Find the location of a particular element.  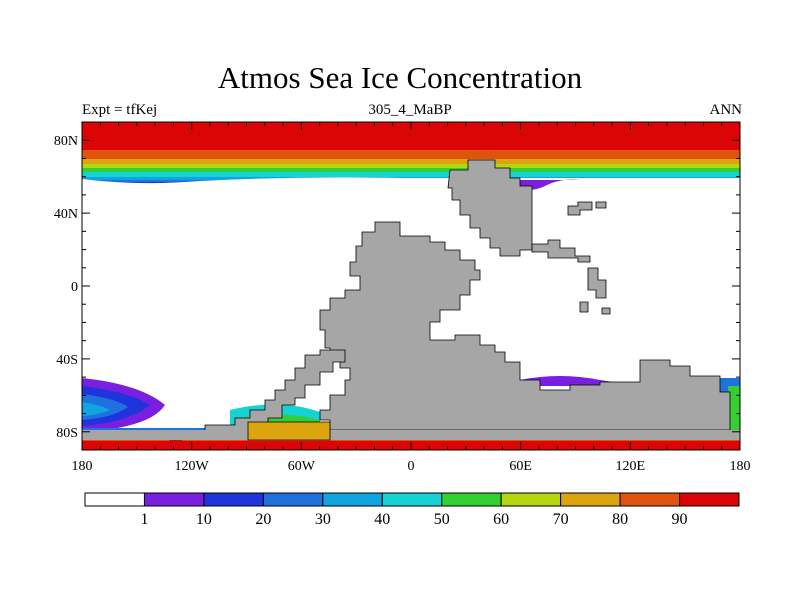

land-island-b is located at coordinates (601, 205).